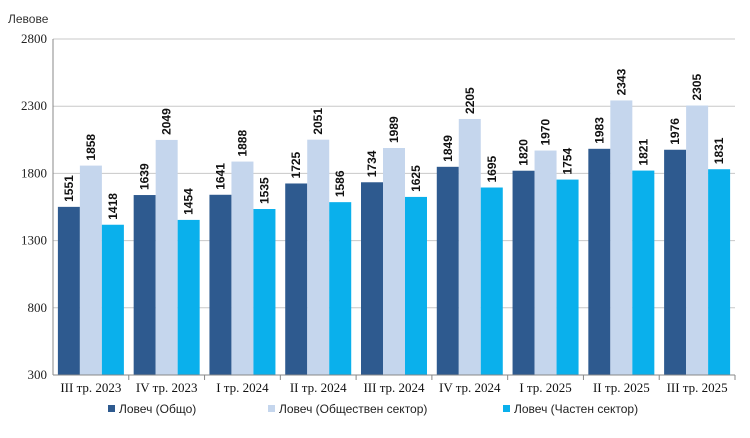 Image resolution: width=750 pixels, height=438 pixels. What do you see at coordinates (568, 161) in the screenshot?
I see `data-label: 1754` at bounding box center [568, 161].